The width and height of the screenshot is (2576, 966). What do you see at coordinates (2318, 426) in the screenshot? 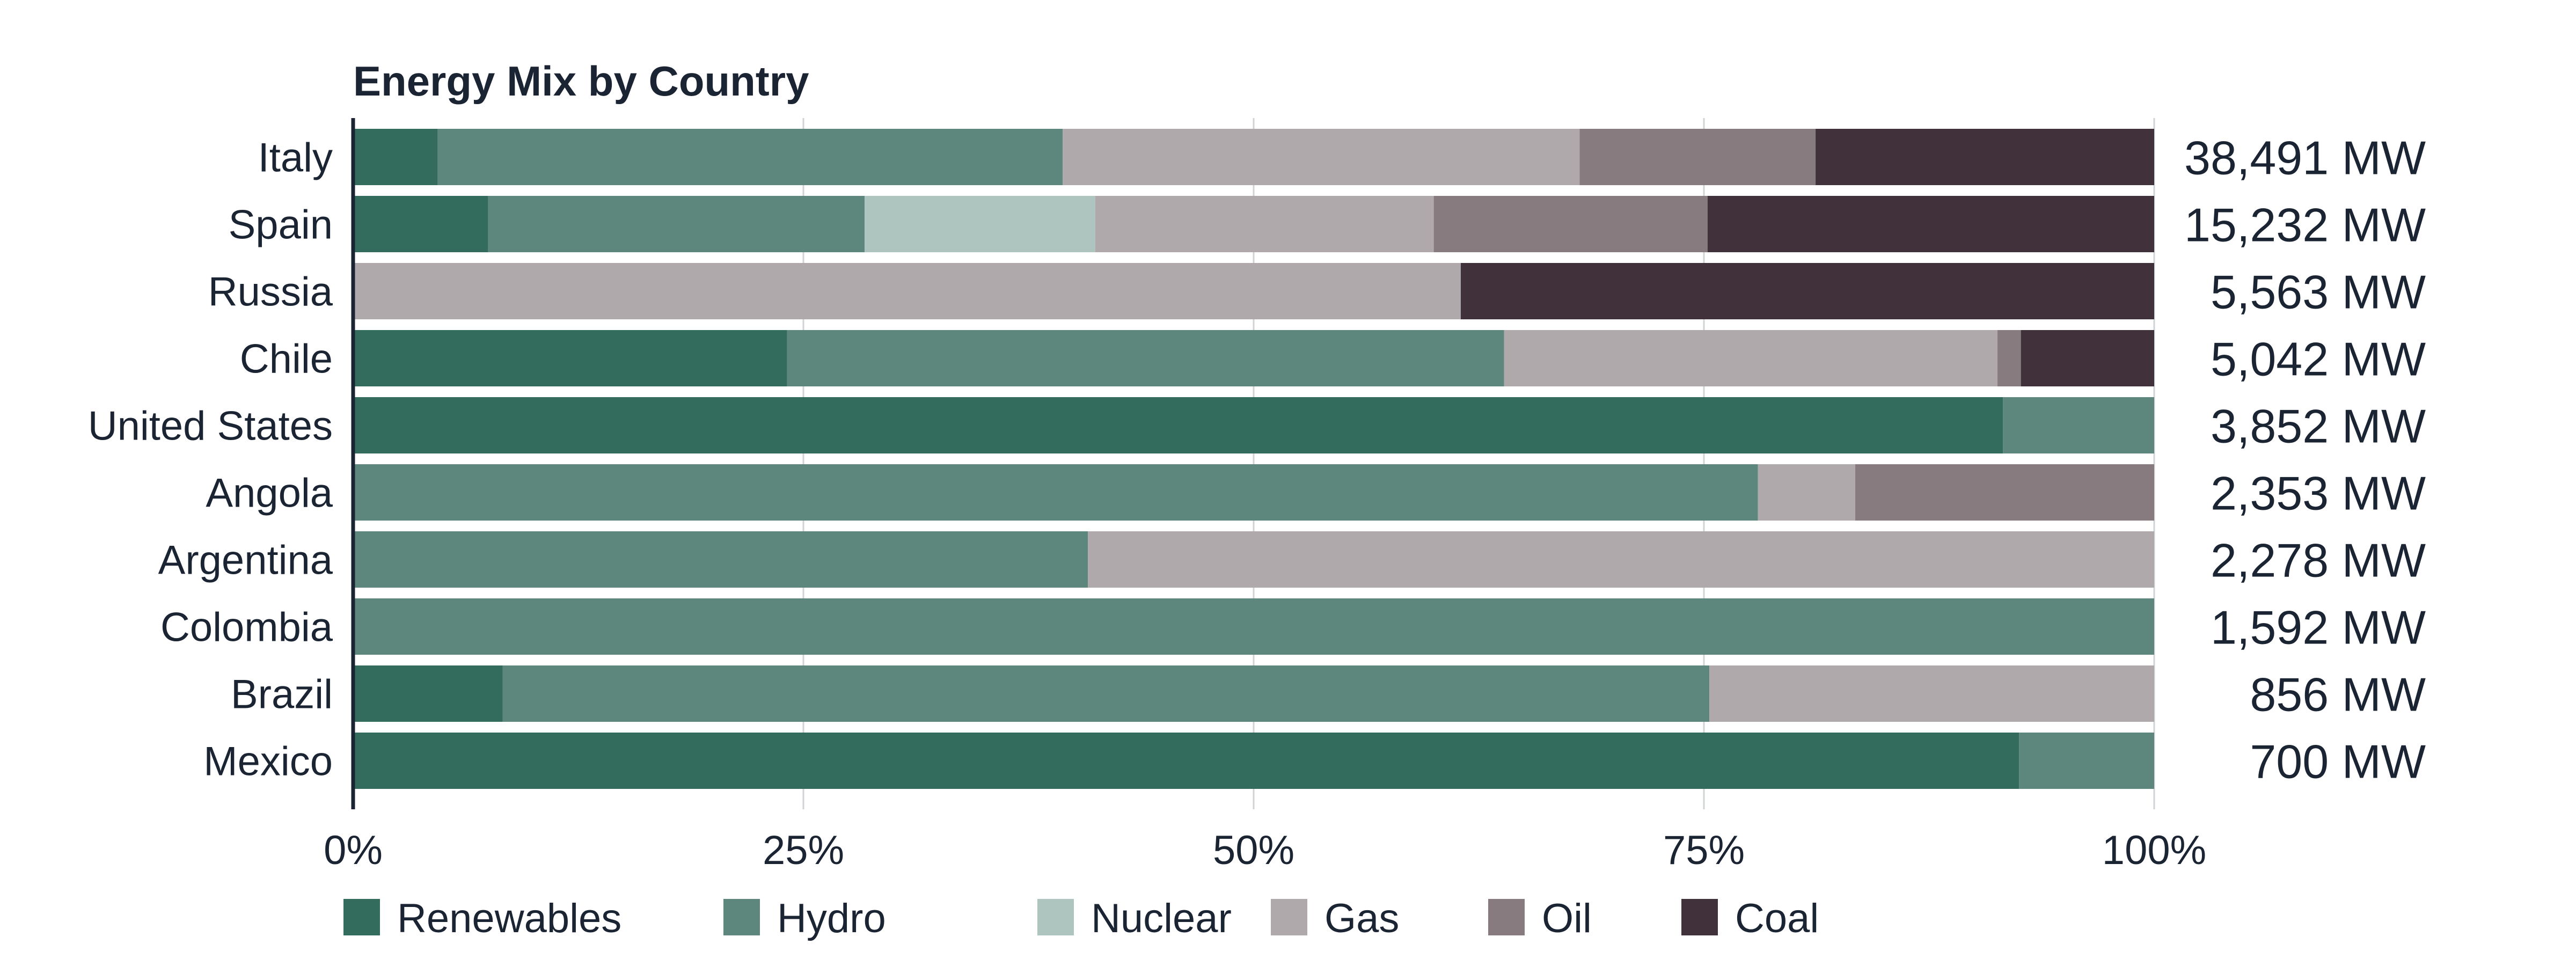
I see `total-label: 3,852 MW` at bounding box center [2318, 426].